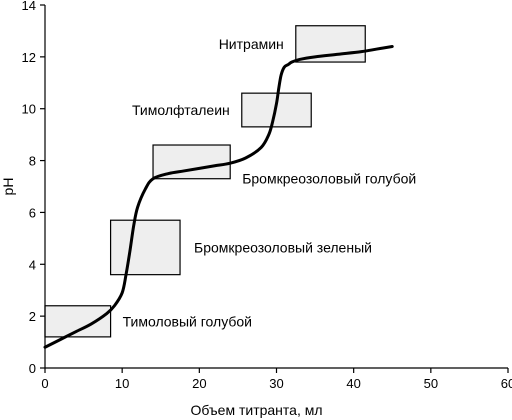 The width and height of the screenshot is (512, 420). Describe the element at coordinates (32, 368) in the screenshot. I see `y-tick-label: 0` at that location.